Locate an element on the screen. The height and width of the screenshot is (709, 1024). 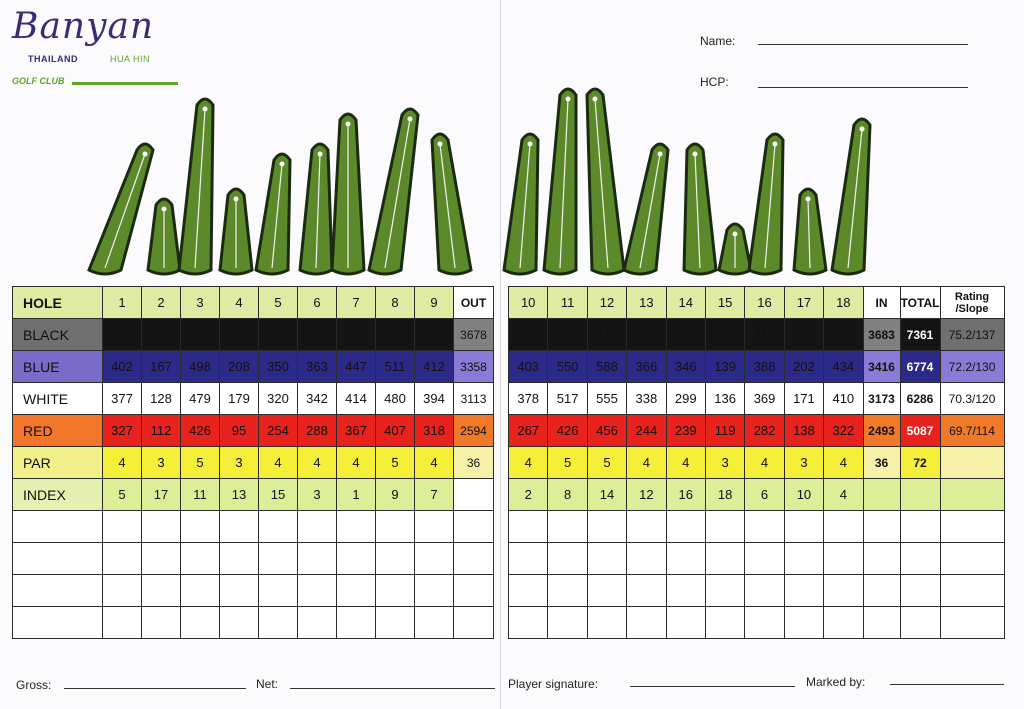
score-value: 8 is located at coordinates (567, 494).